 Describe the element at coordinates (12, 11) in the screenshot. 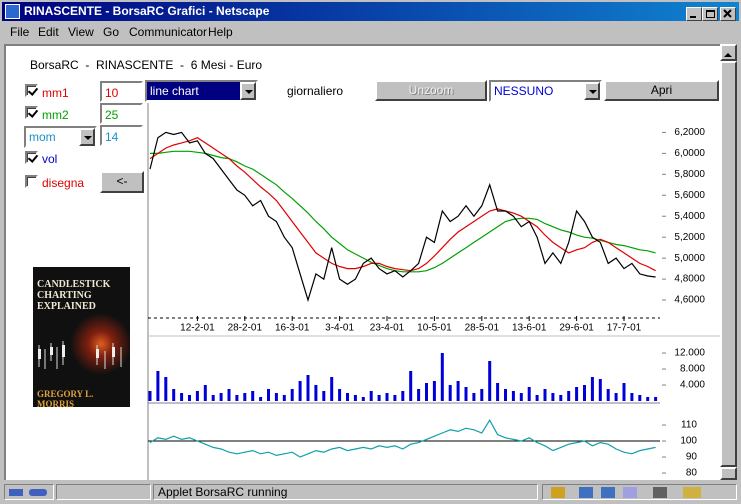

I see `app-icon` at that location.